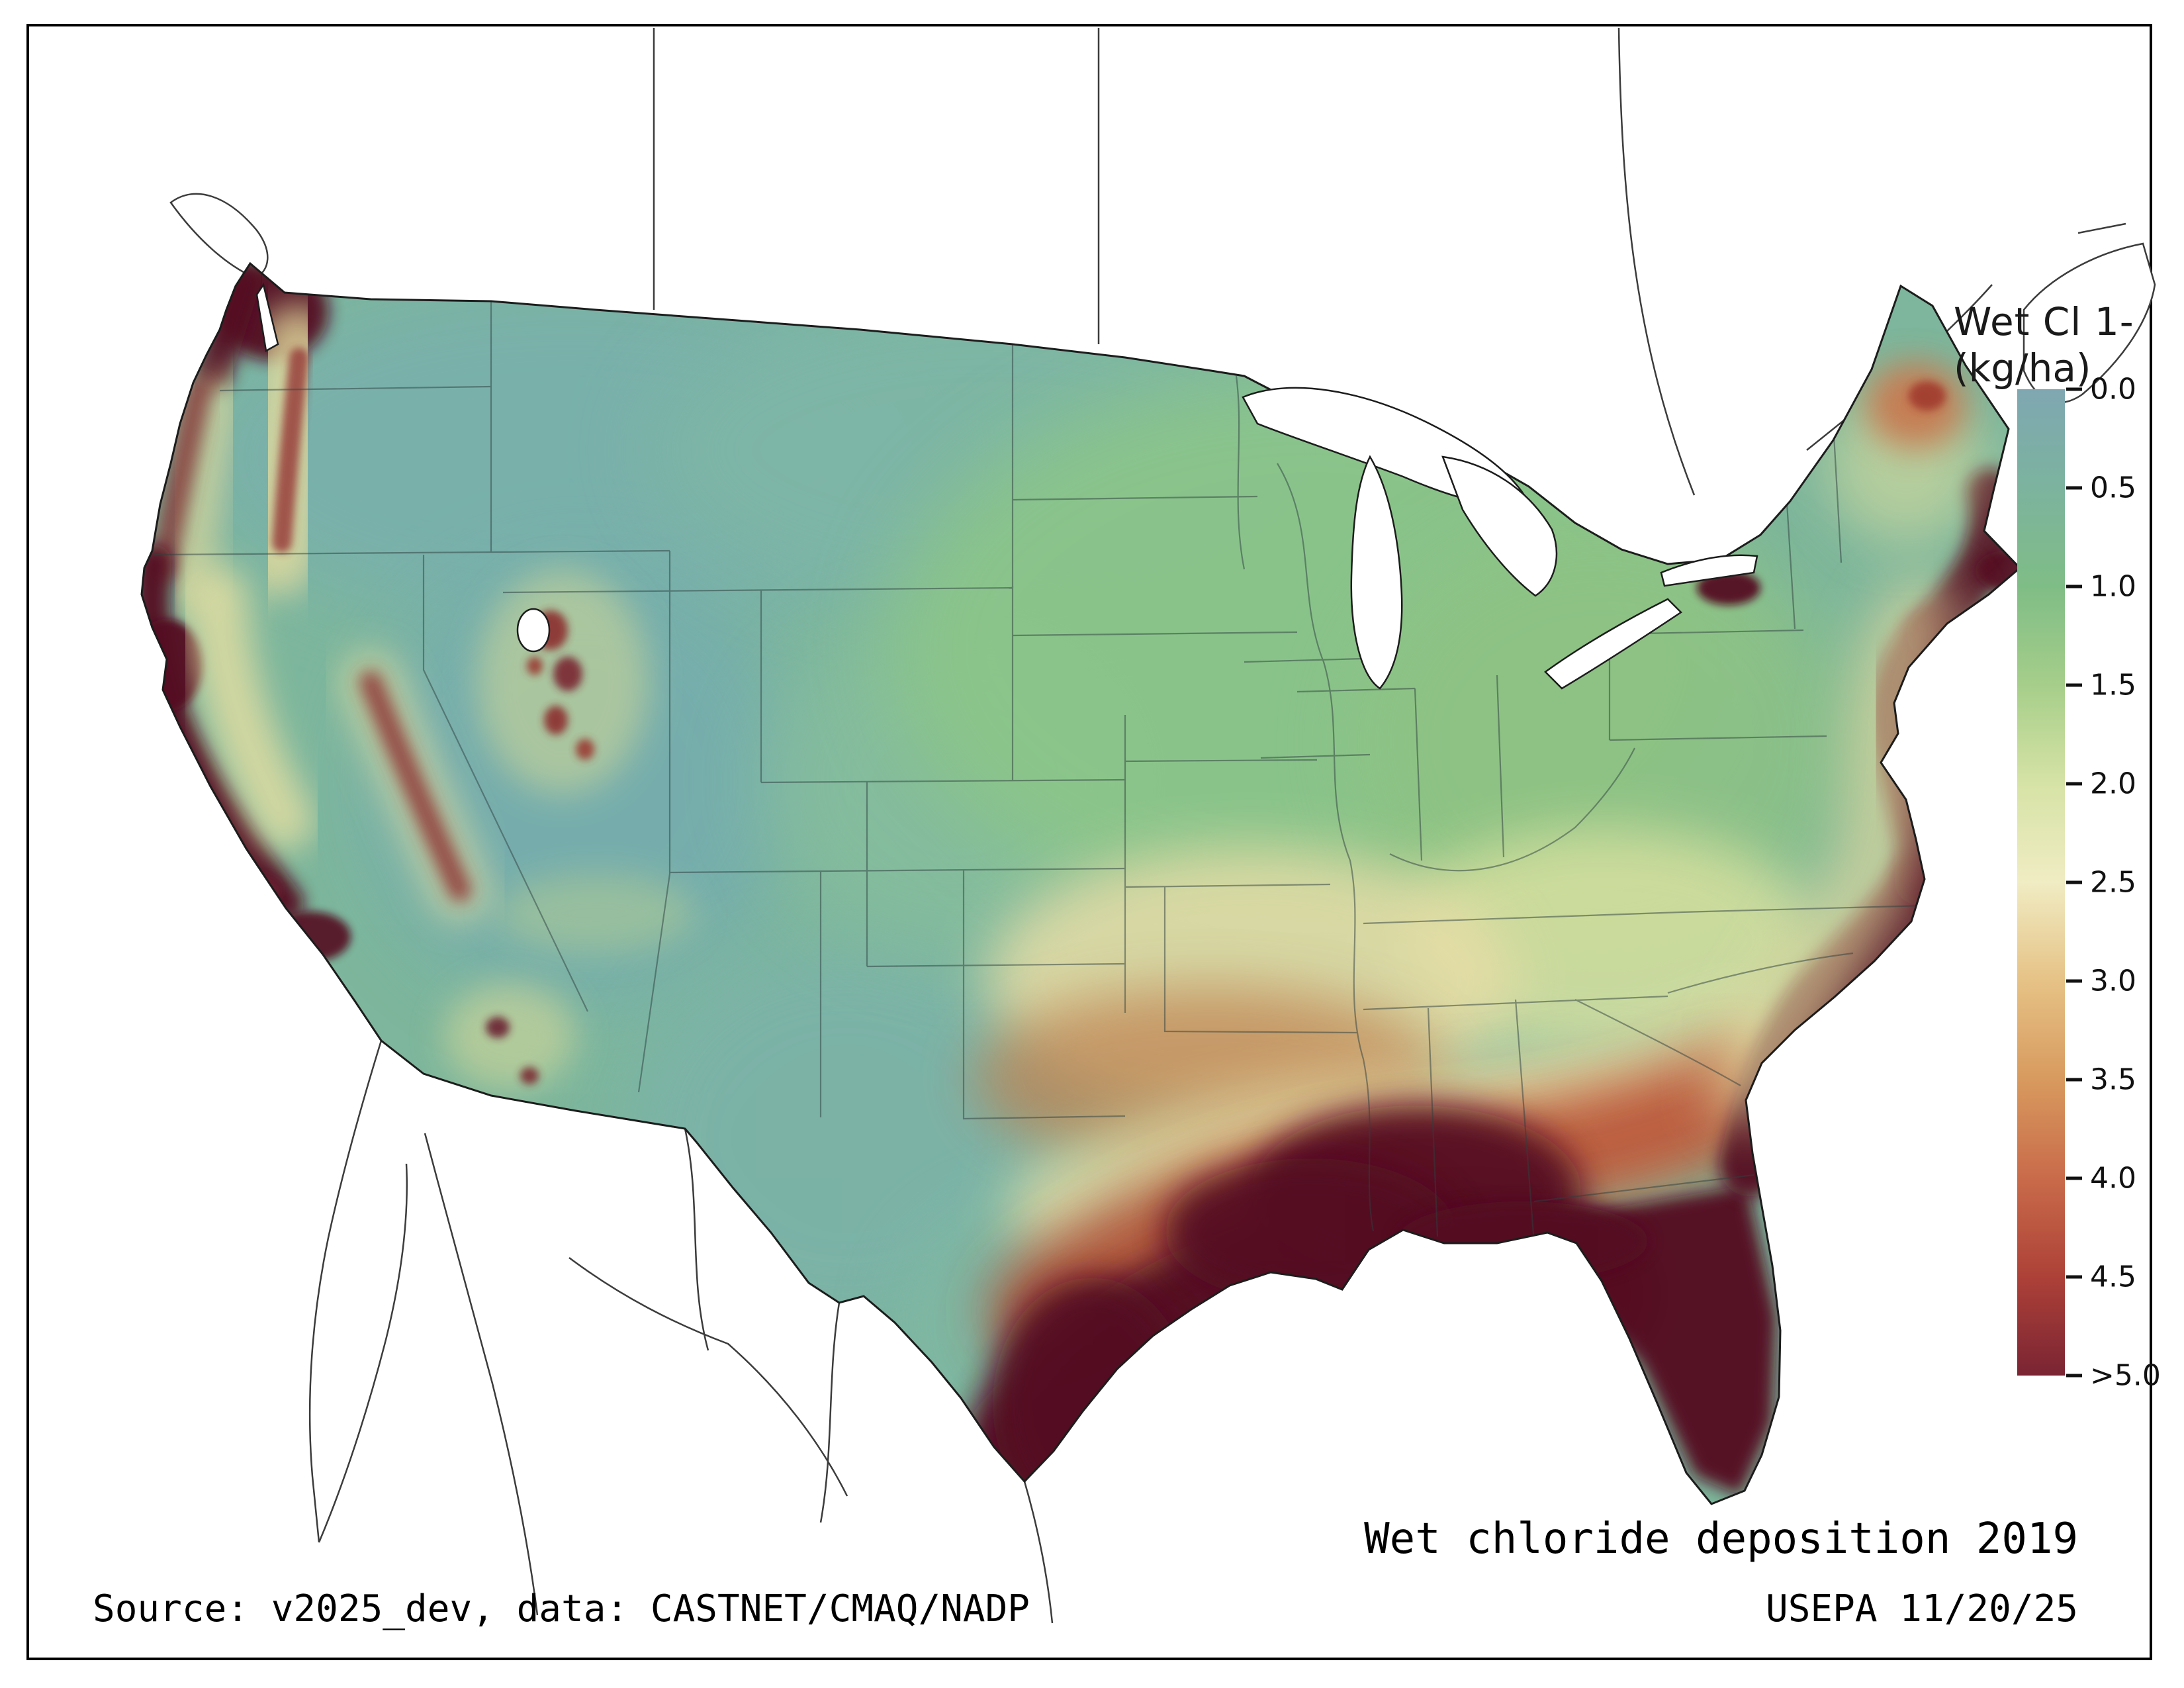 The width and height of the screenshot is (2184, 1688). Describe the element at coordinates (2113, 685) in the screenshot. I see `tick-label: 1.5` at that location.